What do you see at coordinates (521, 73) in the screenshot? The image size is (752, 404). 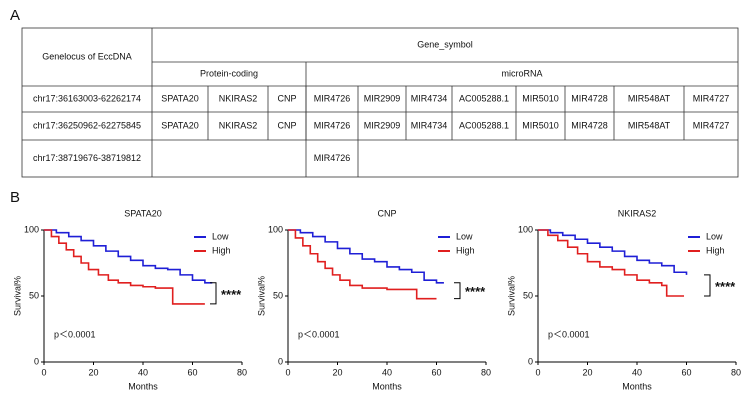 I see `group-header: microRNA` at bounding box center [521, 73].